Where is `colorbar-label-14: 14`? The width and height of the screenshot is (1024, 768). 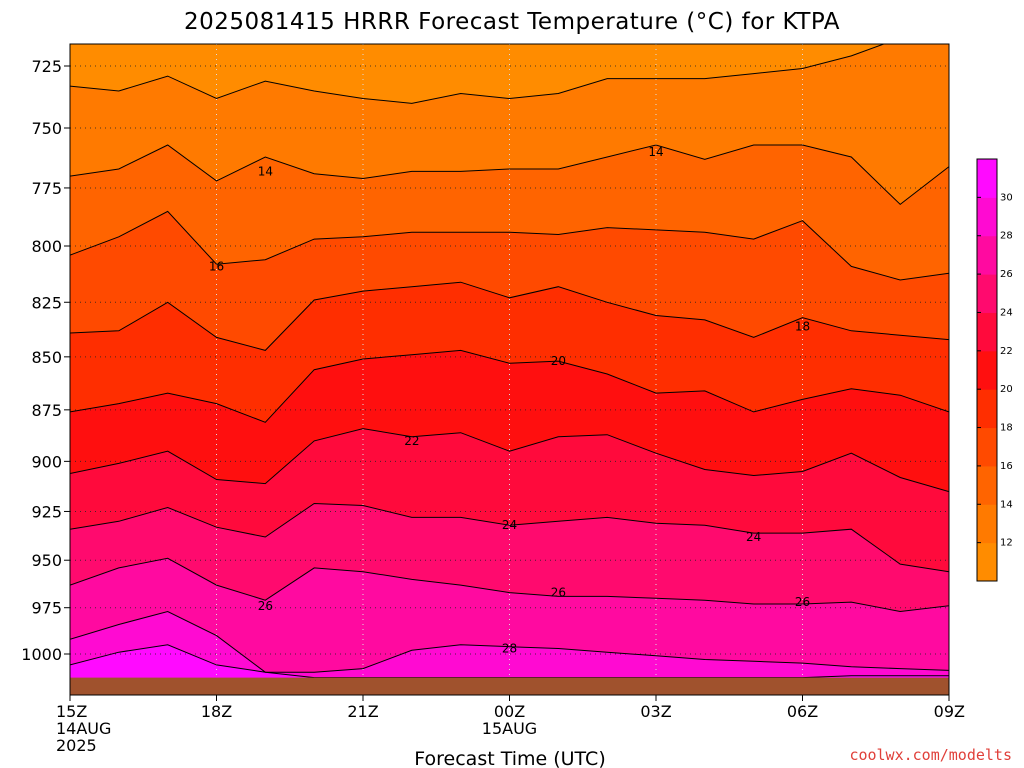 colorbar-label-14: 14 is located at coordinates (1006, 504).